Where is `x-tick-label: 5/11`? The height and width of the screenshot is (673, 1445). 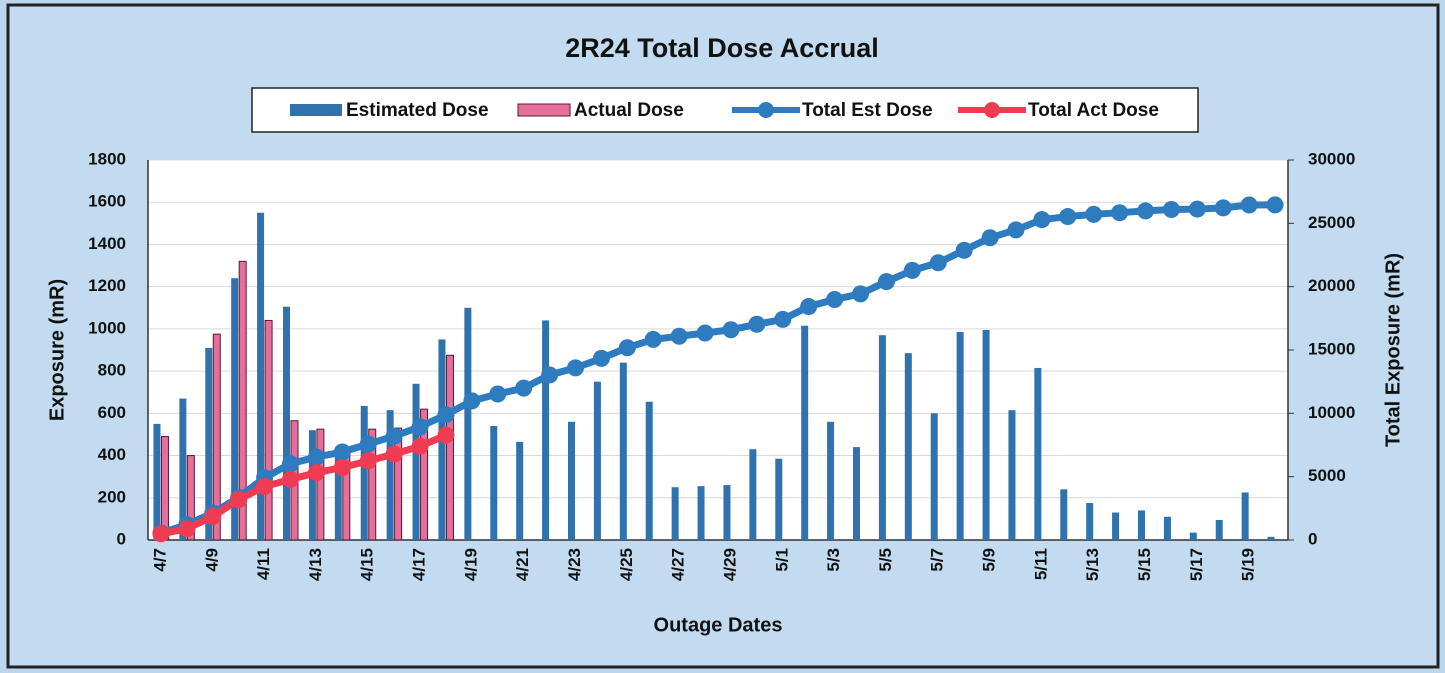 x-tick-label: 5/11 is located at coordinates (1040, 564).